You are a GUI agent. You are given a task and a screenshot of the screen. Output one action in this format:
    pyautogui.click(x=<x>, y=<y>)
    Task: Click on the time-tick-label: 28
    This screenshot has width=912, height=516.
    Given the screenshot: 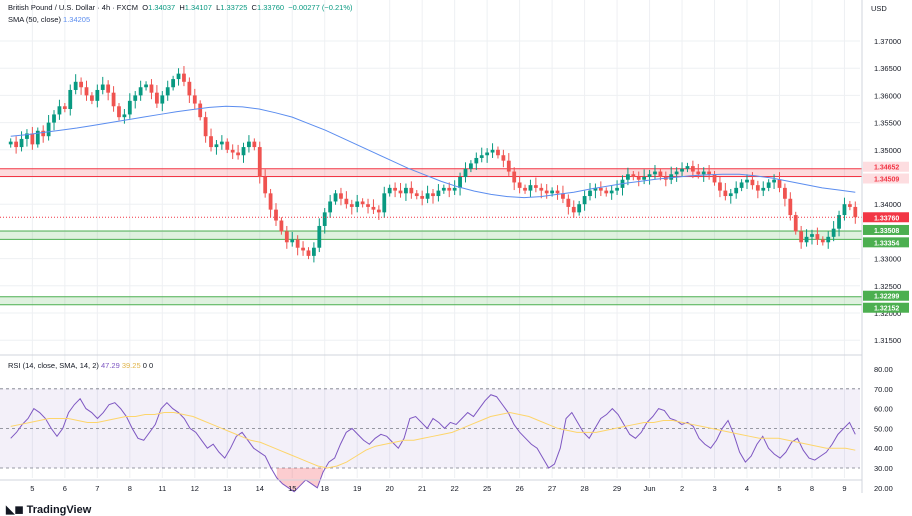 What is the action you would take?
    pyautogui.click(x=584, y=488)
    